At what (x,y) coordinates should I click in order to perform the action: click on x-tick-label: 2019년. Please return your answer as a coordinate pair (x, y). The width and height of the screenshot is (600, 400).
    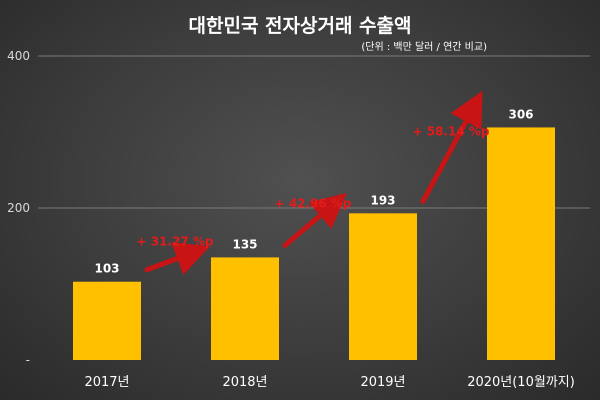
    Looking at the image, I should click on (382, 382).